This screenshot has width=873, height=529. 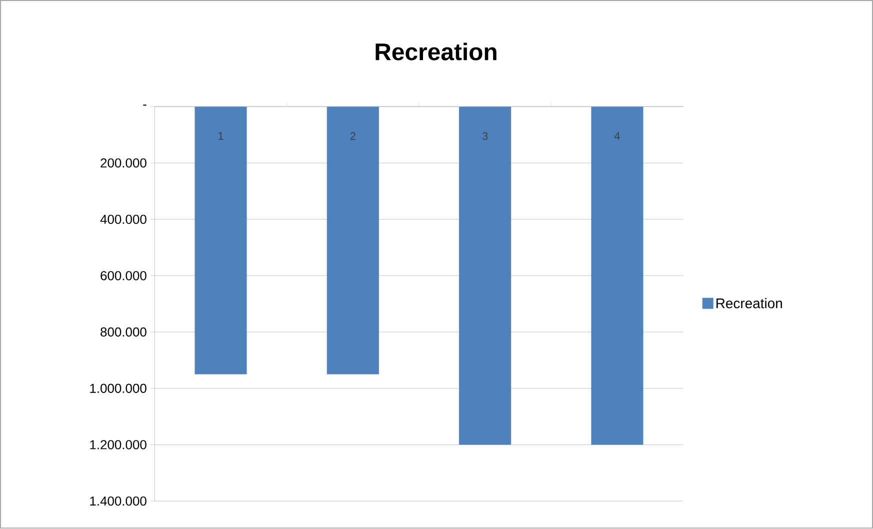 I want to click on y-tick-label: 600.000, so click(x=123, y=275).